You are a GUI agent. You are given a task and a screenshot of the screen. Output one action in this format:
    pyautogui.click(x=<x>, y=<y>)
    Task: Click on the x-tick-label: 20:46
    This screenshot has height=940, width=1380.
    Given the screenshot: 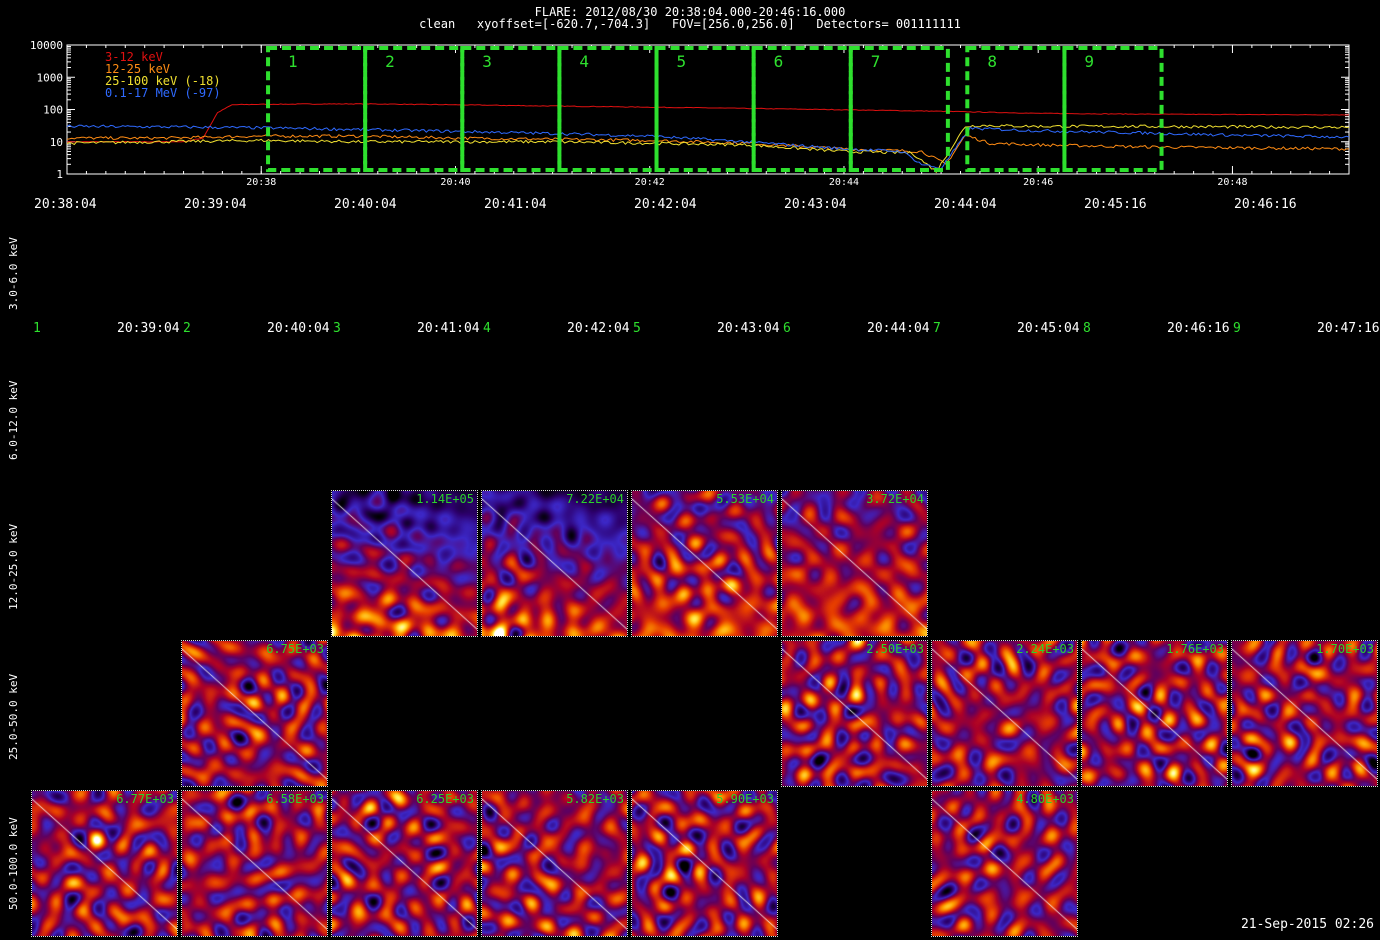 What is the action you would take?
    pyautogui.click(x=1038, y=182)
    